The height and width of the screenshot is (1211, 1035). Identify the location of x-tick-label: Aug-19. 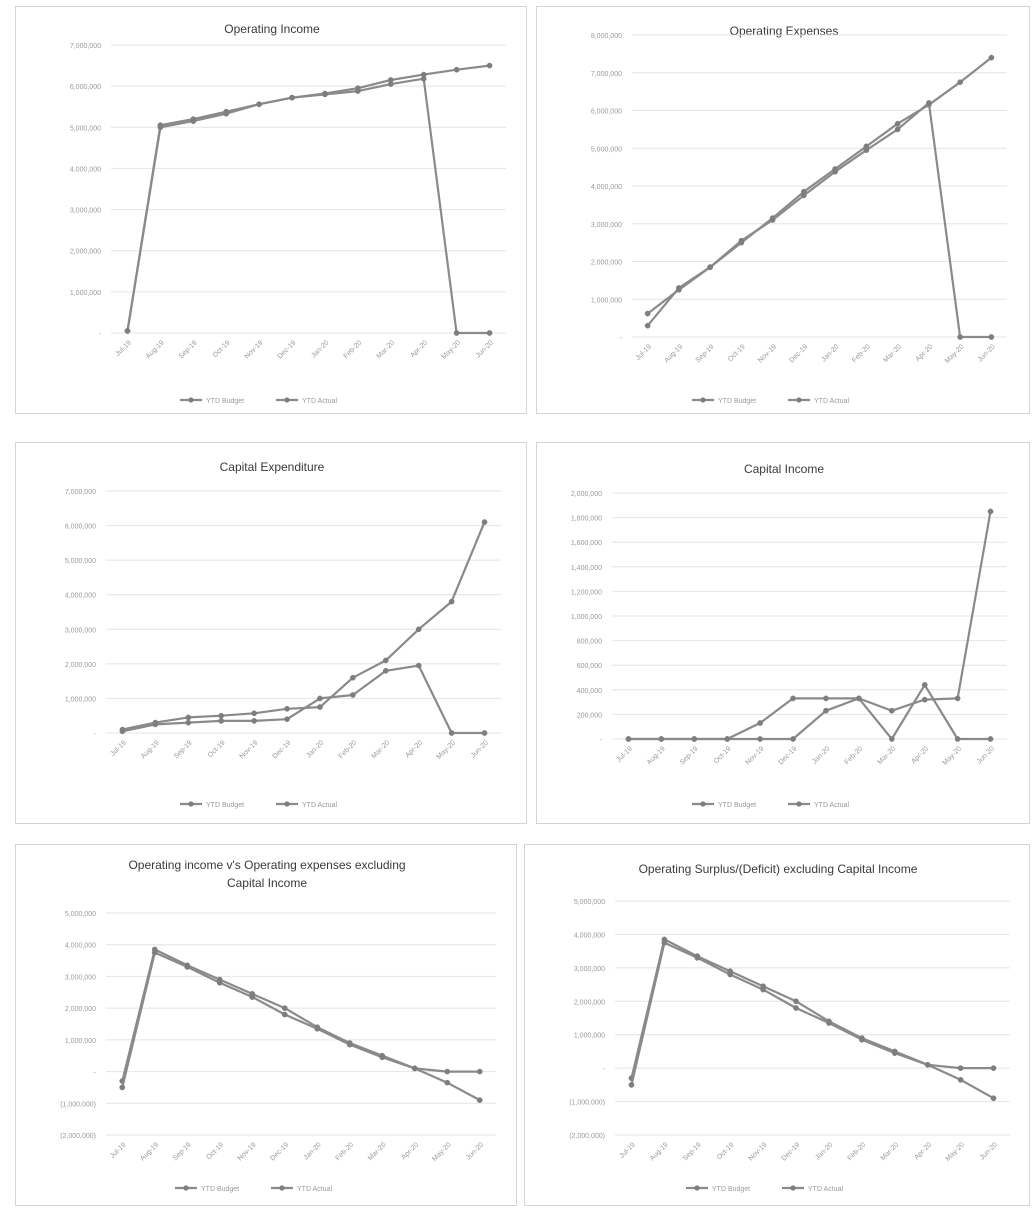
(149, 1151).